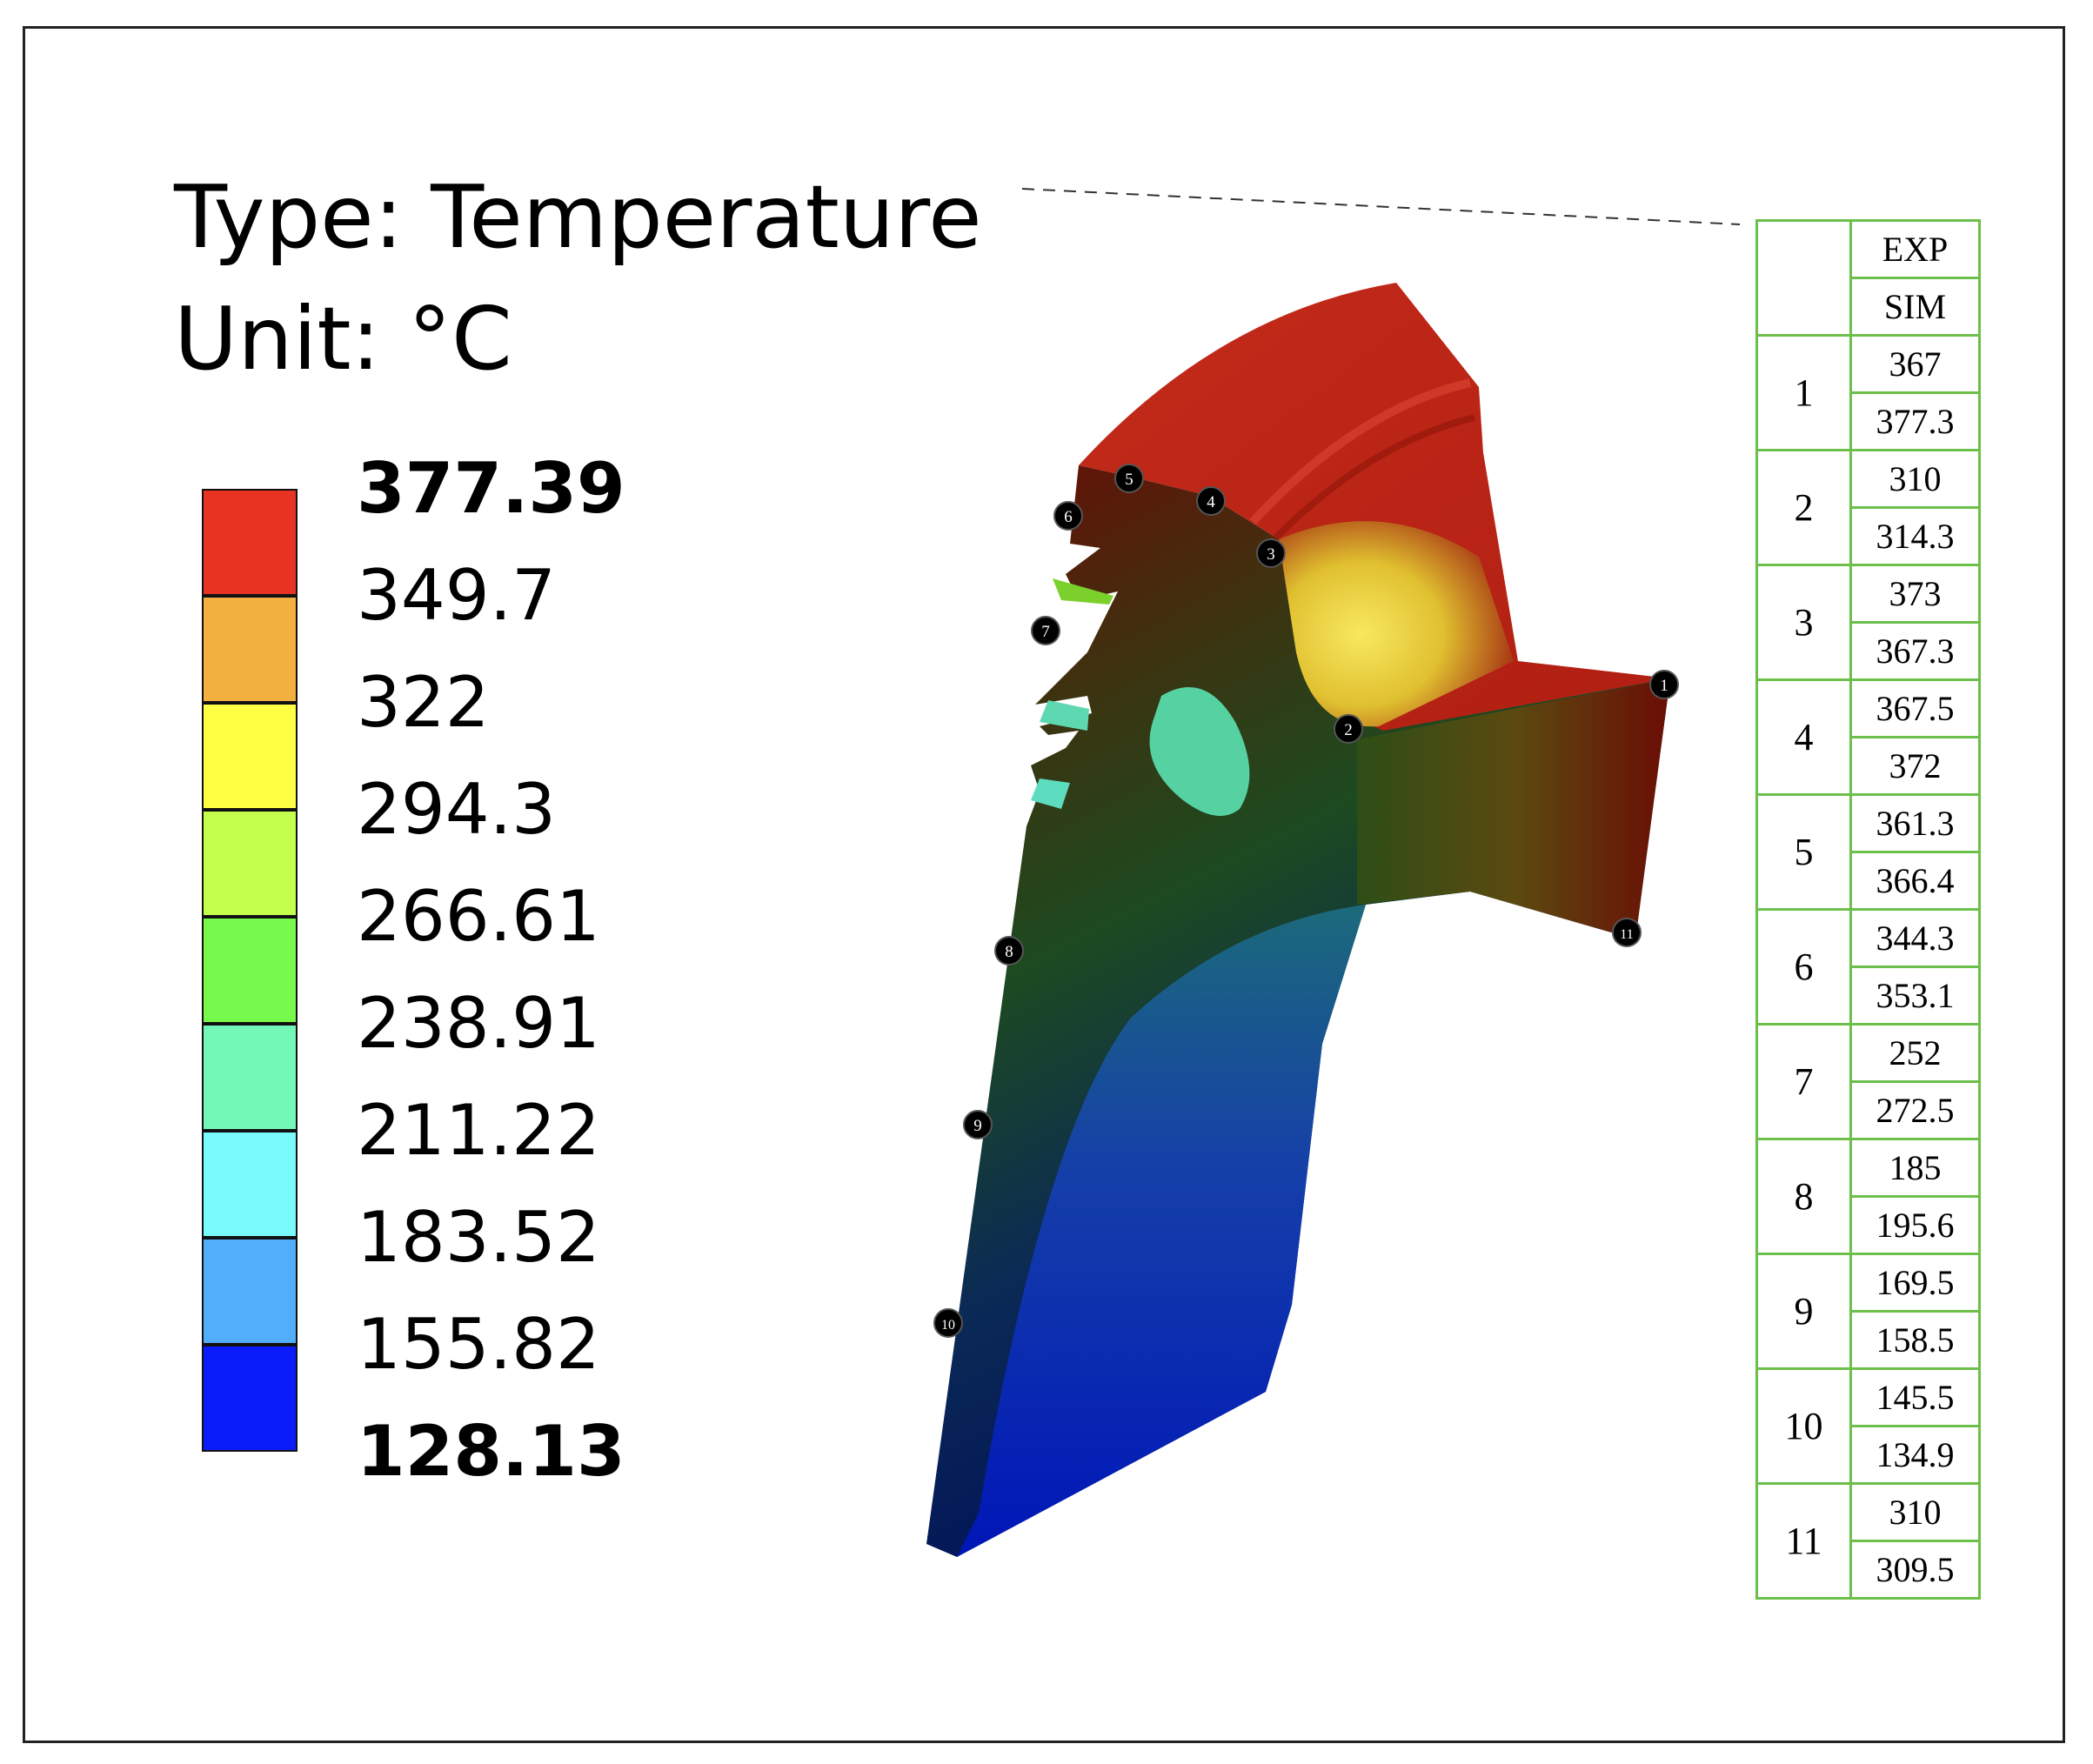 This screenshot has height=1764, width=2093. I want to click on marker-point-8: 8, so click(1009, 951).